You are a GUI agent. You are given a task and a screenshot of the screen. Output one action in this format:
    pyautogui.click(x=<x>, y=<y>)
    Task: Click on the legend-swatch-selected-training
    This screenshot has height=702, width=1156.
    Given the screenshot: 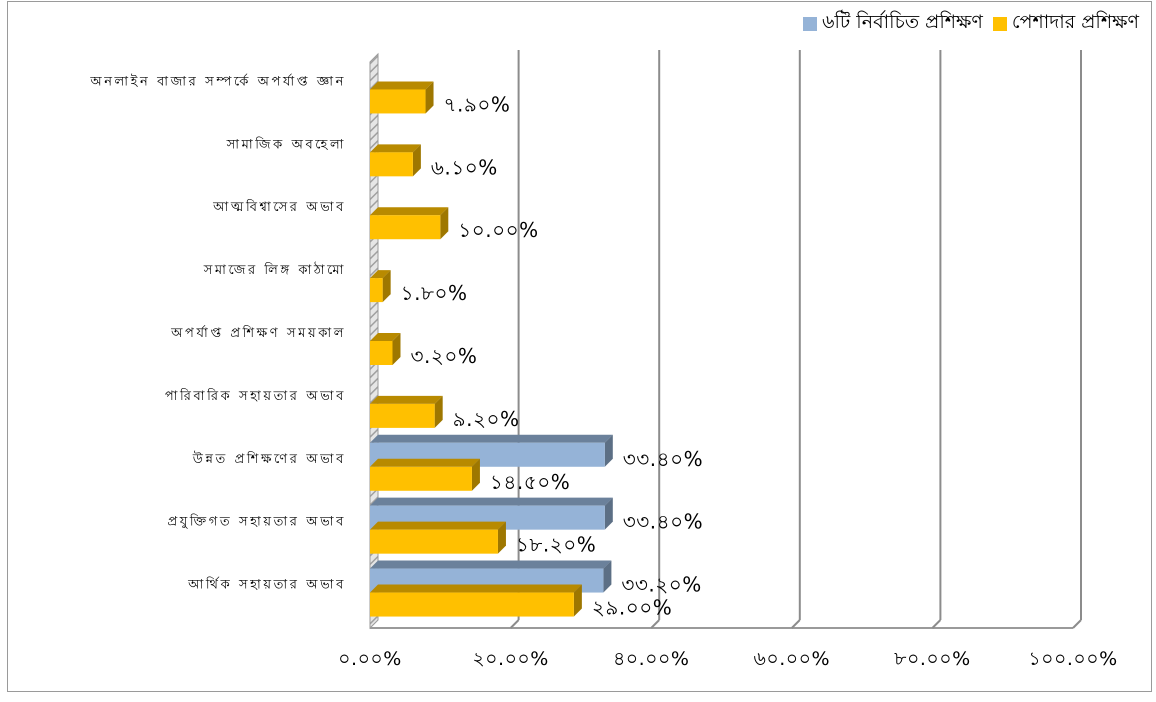 What is the action you would take?
    pyautogui.click(x=810, y=24)
    